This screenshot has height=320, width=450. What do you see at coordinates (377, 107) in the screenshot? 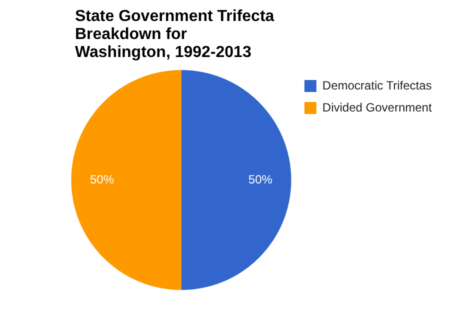
I see `legend-label: Divided Government` at bounding box center [377, 107].